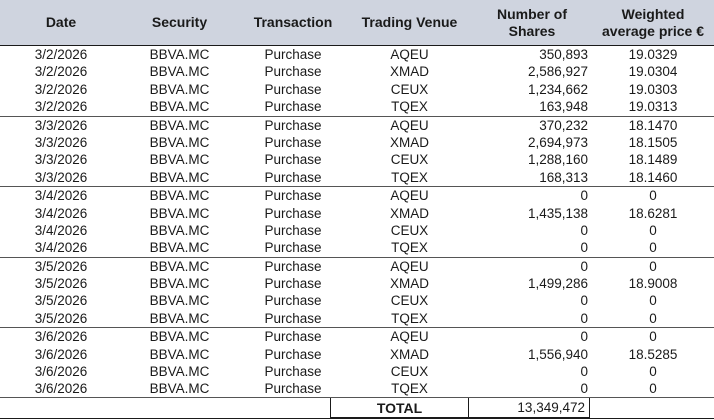 Image resolution: width=714 pixels, height=420 pixels. I want to click on cell-price: 18.6281, so click(653, 213).